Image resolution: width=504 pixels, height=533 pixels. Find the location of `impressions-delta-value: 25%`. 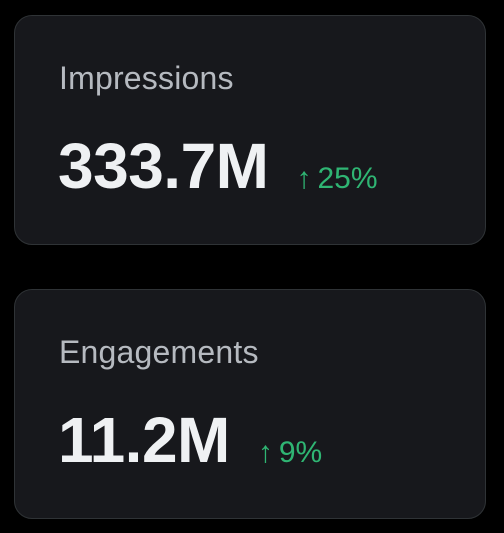

impressions-delta-value: 25% is located at coordinates (347, 178).